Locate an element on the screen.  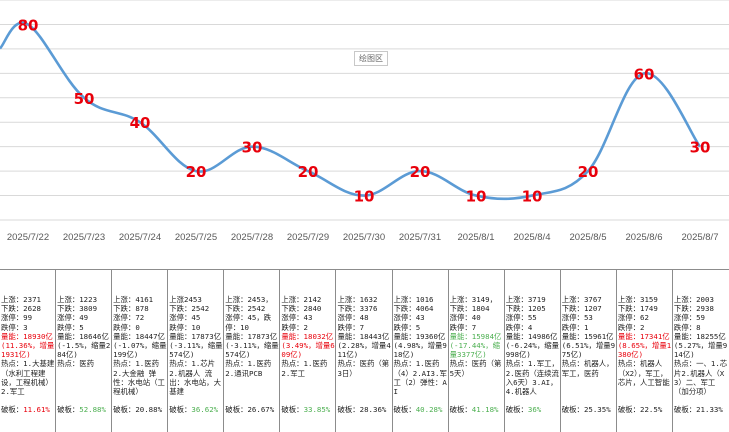
hot-sectors: 热点：1.医药 2.通讯PCB is located at coordinates (250, 368).